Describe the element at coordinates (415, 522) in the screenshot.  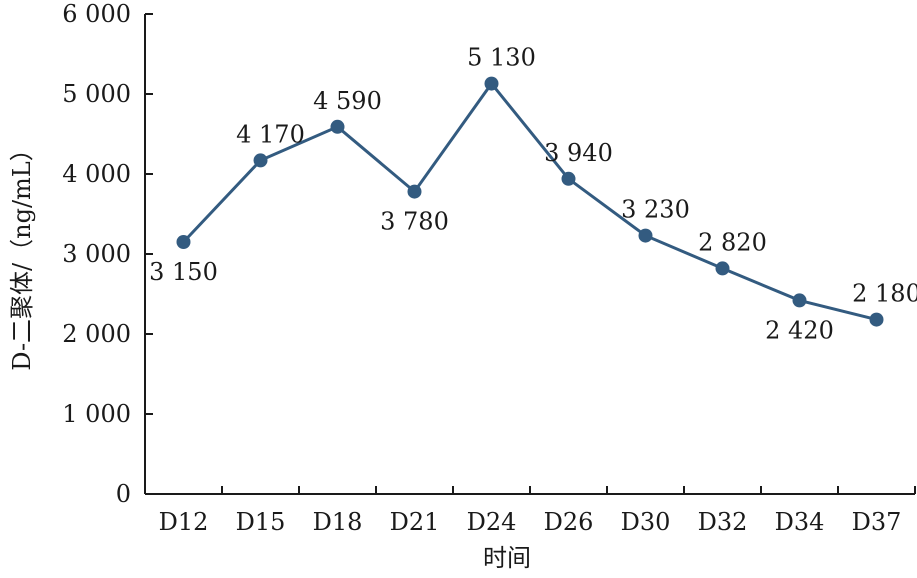
I see `x-tick-label: D21` at that location.